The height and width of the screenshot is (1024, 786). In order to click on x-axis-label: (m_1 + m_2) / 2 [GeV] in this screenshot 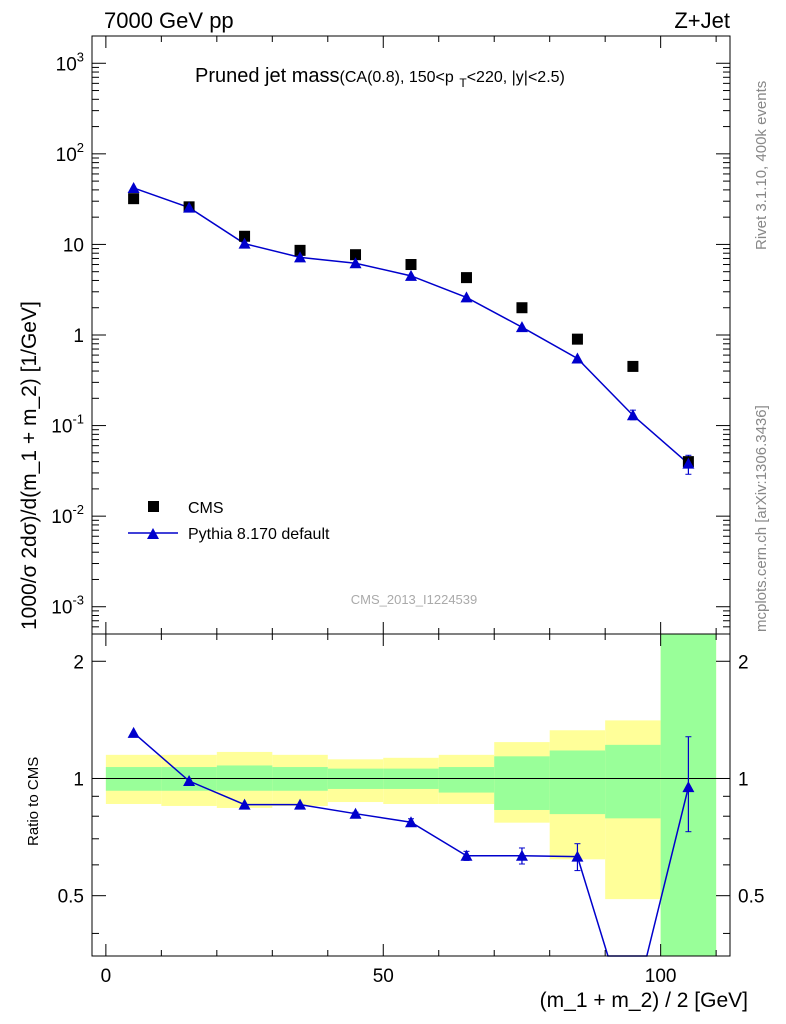, I will do `click(644, 1000)`.